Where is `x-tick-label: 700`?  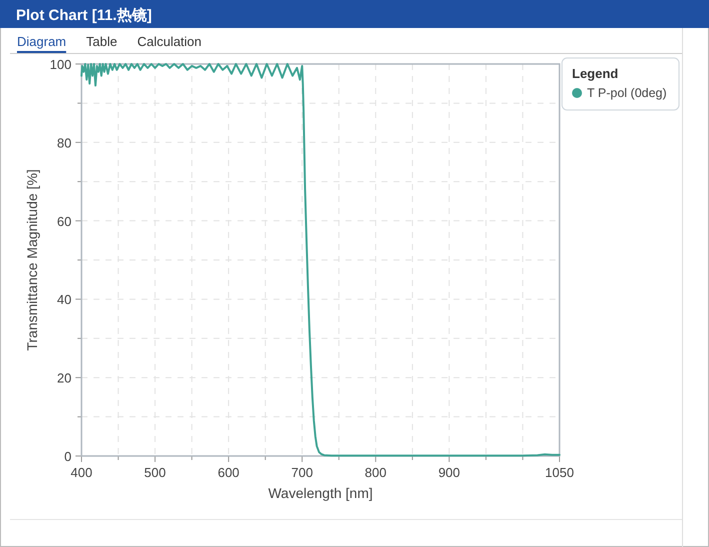
x-tick-label: 700 is located at coordinates (302, 472).